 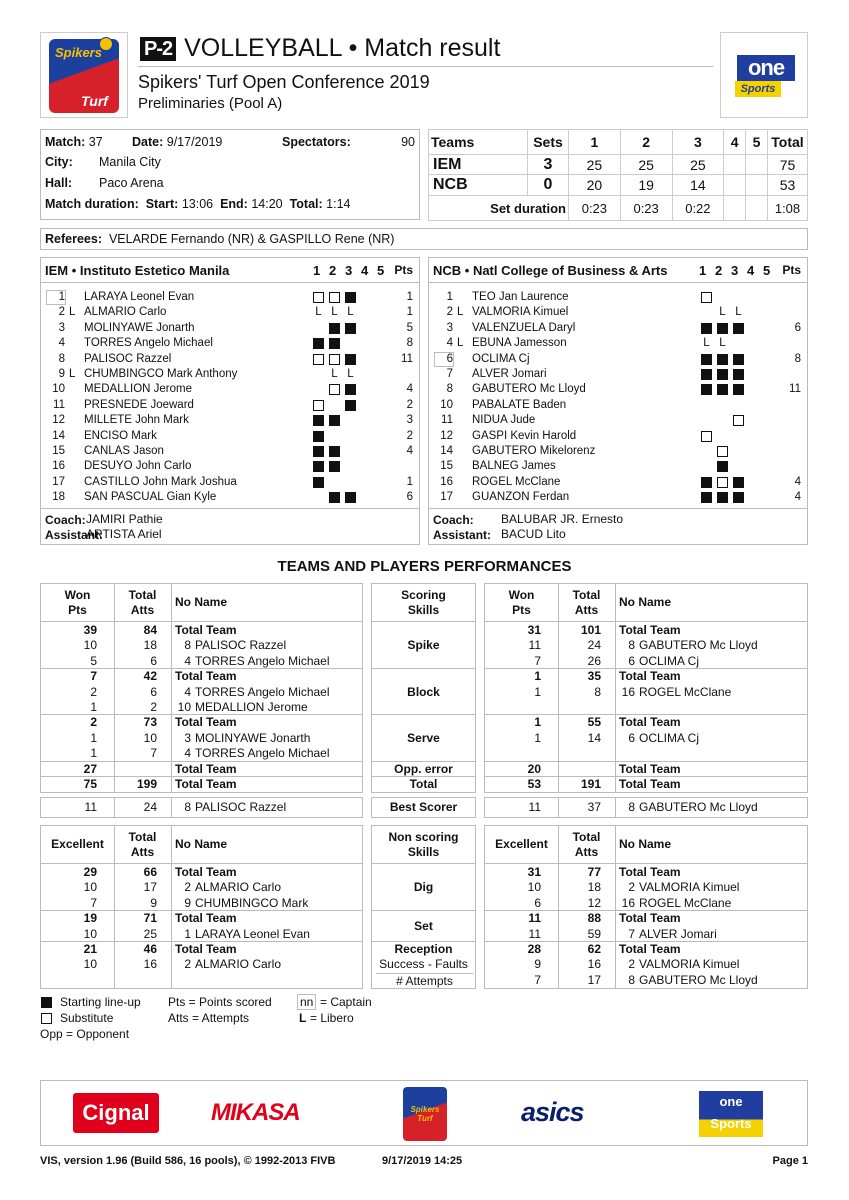 I want to click on libero-set-marker: L, so click(x=334, y=374).